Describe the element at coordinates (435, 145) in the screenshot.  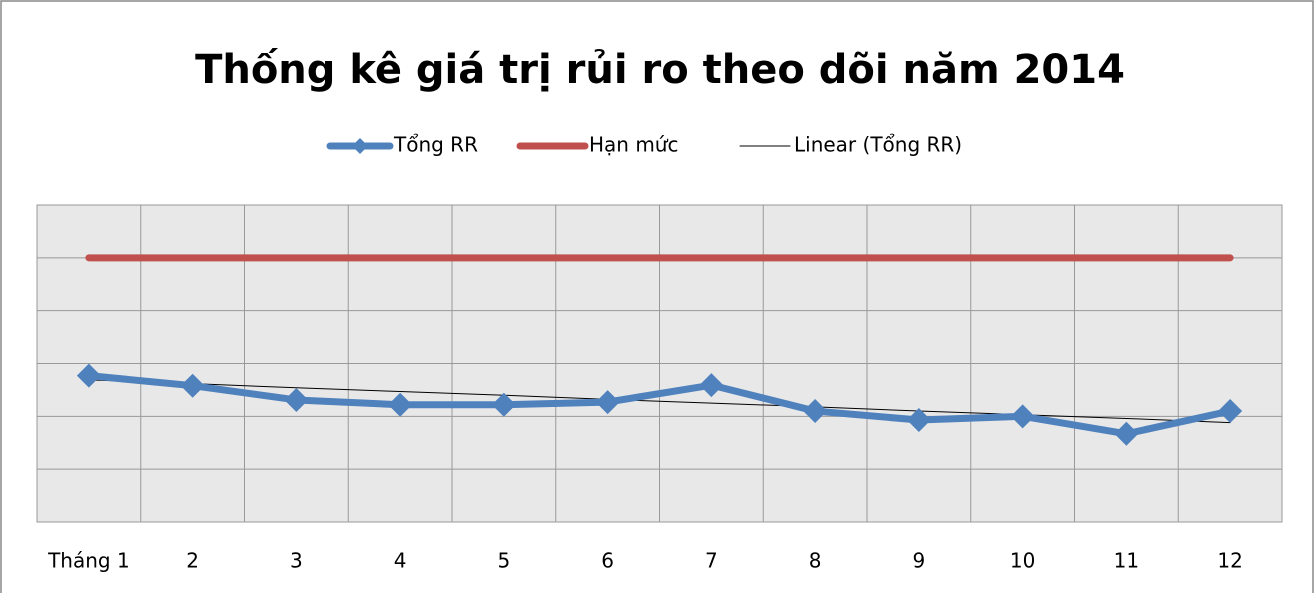
I see `legend-label: Tổng RR` at that location.